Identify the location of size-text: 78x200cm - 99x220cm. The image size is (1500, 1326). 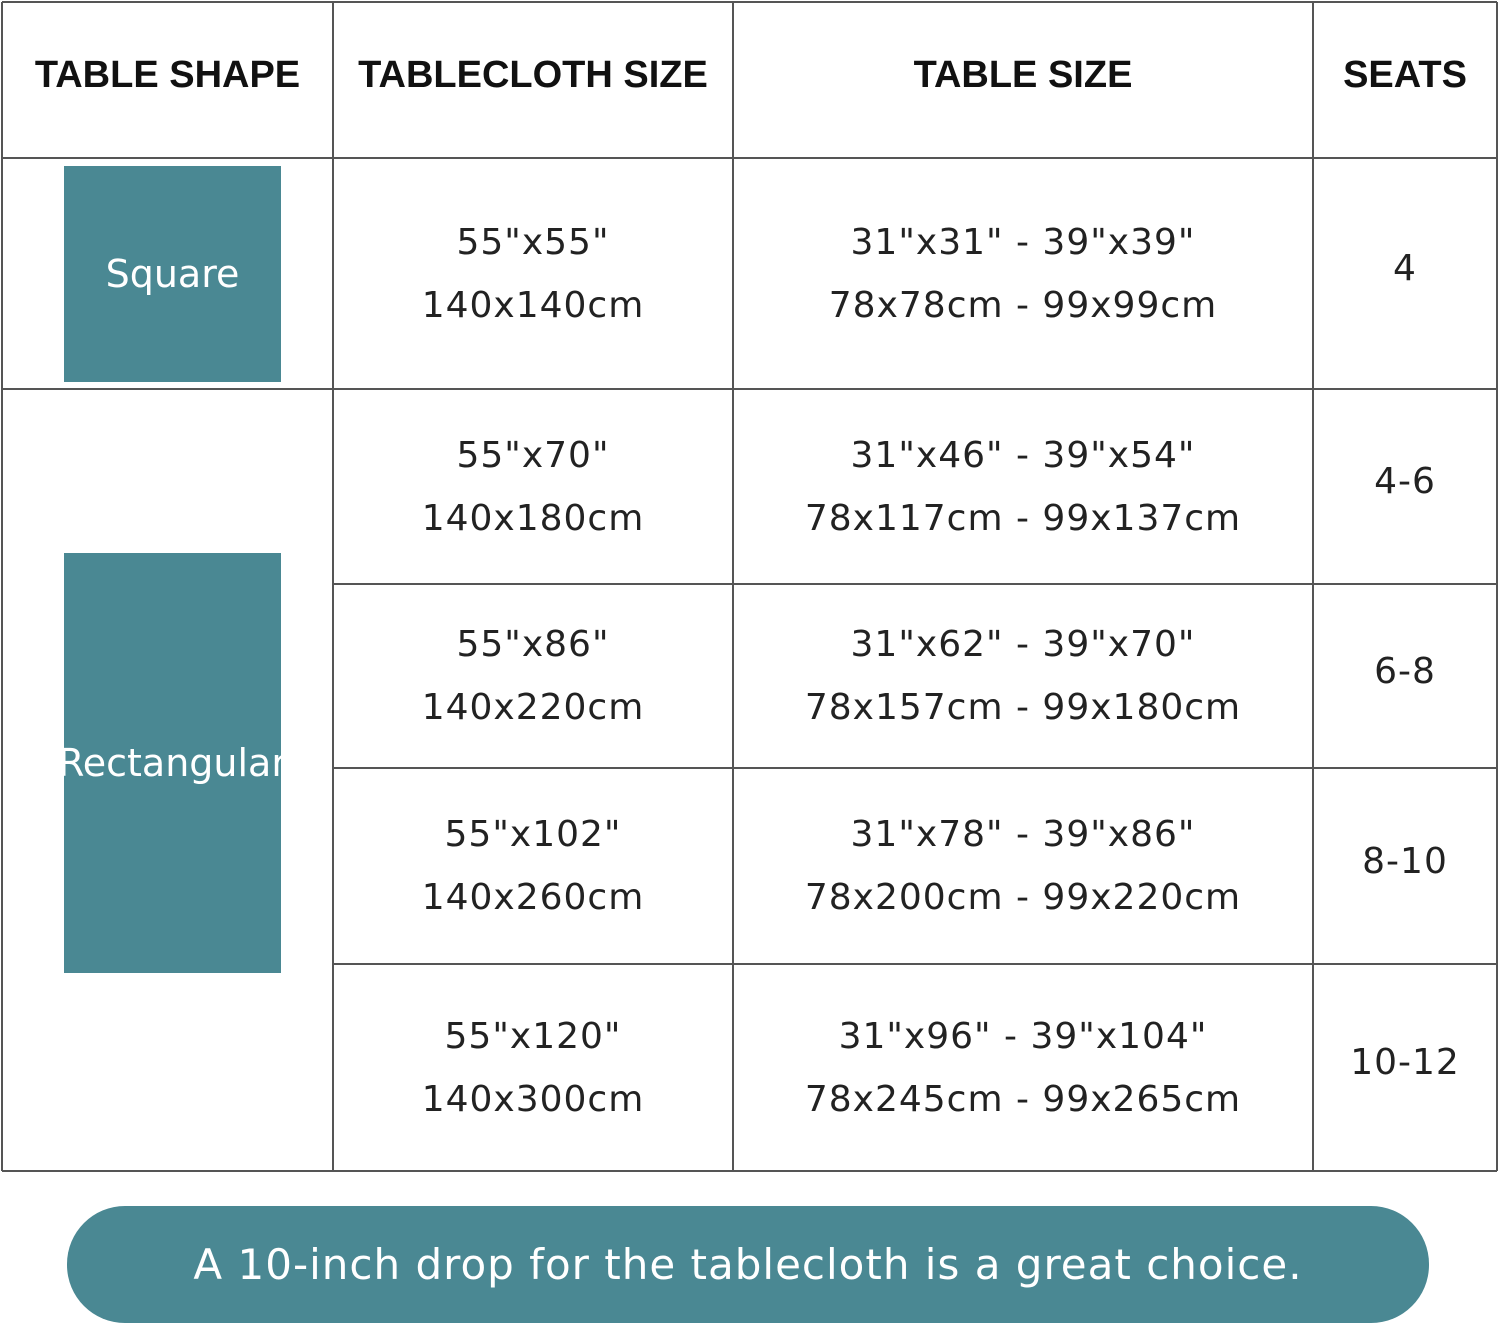
(1023, 897).